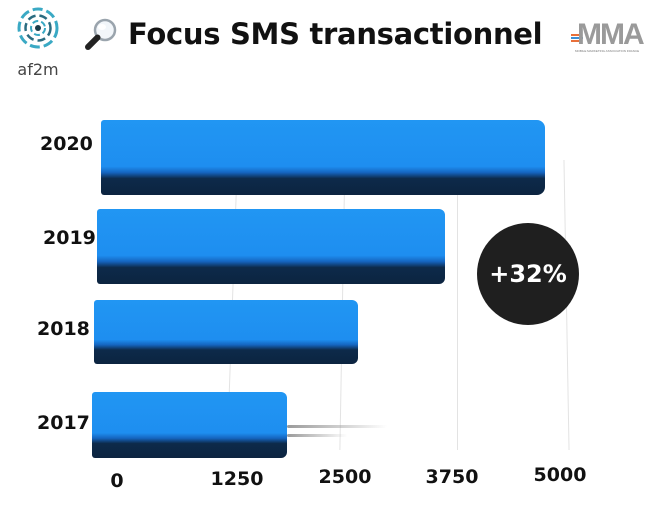 This screenshot has height=518, width=654. I want to click on bar-2017, so click(189, 425).